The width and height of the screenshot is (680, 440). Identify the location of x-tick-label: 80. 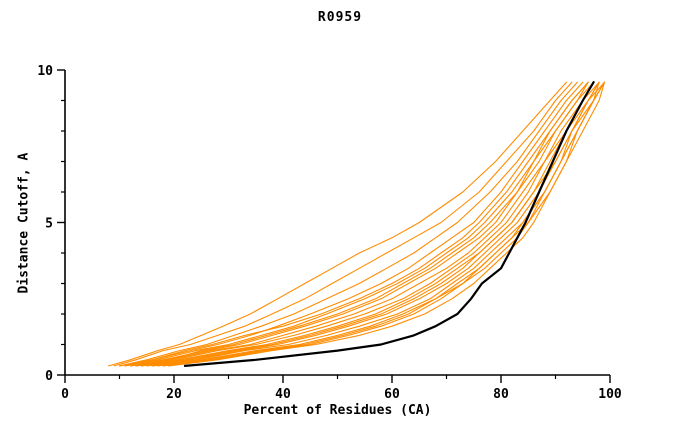
(501, 394).